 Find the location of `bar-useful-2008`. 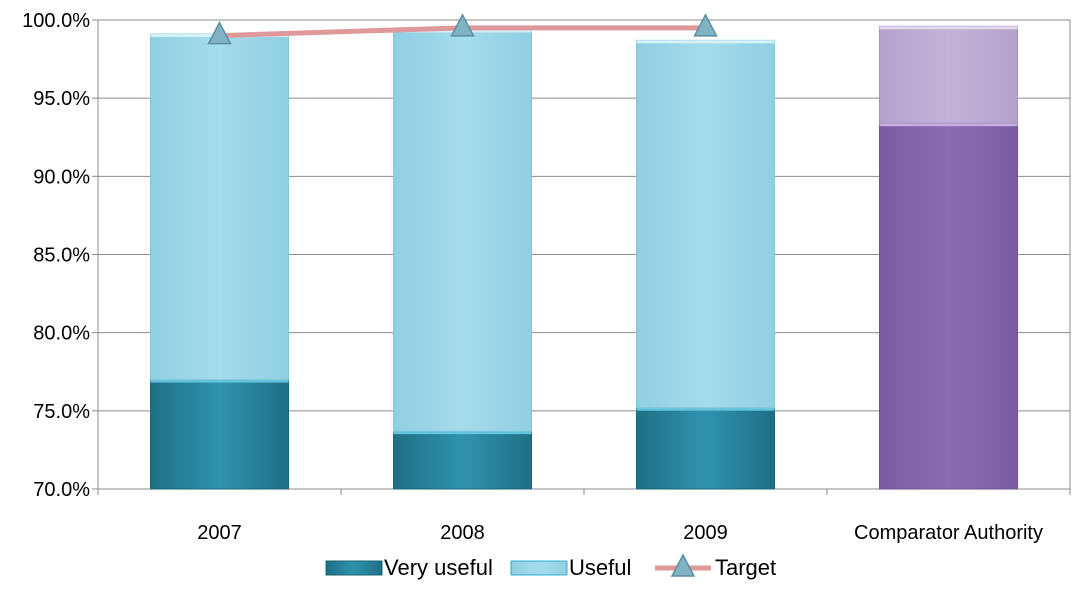

bar-useful-2008 is located at coordinates (462, 230).